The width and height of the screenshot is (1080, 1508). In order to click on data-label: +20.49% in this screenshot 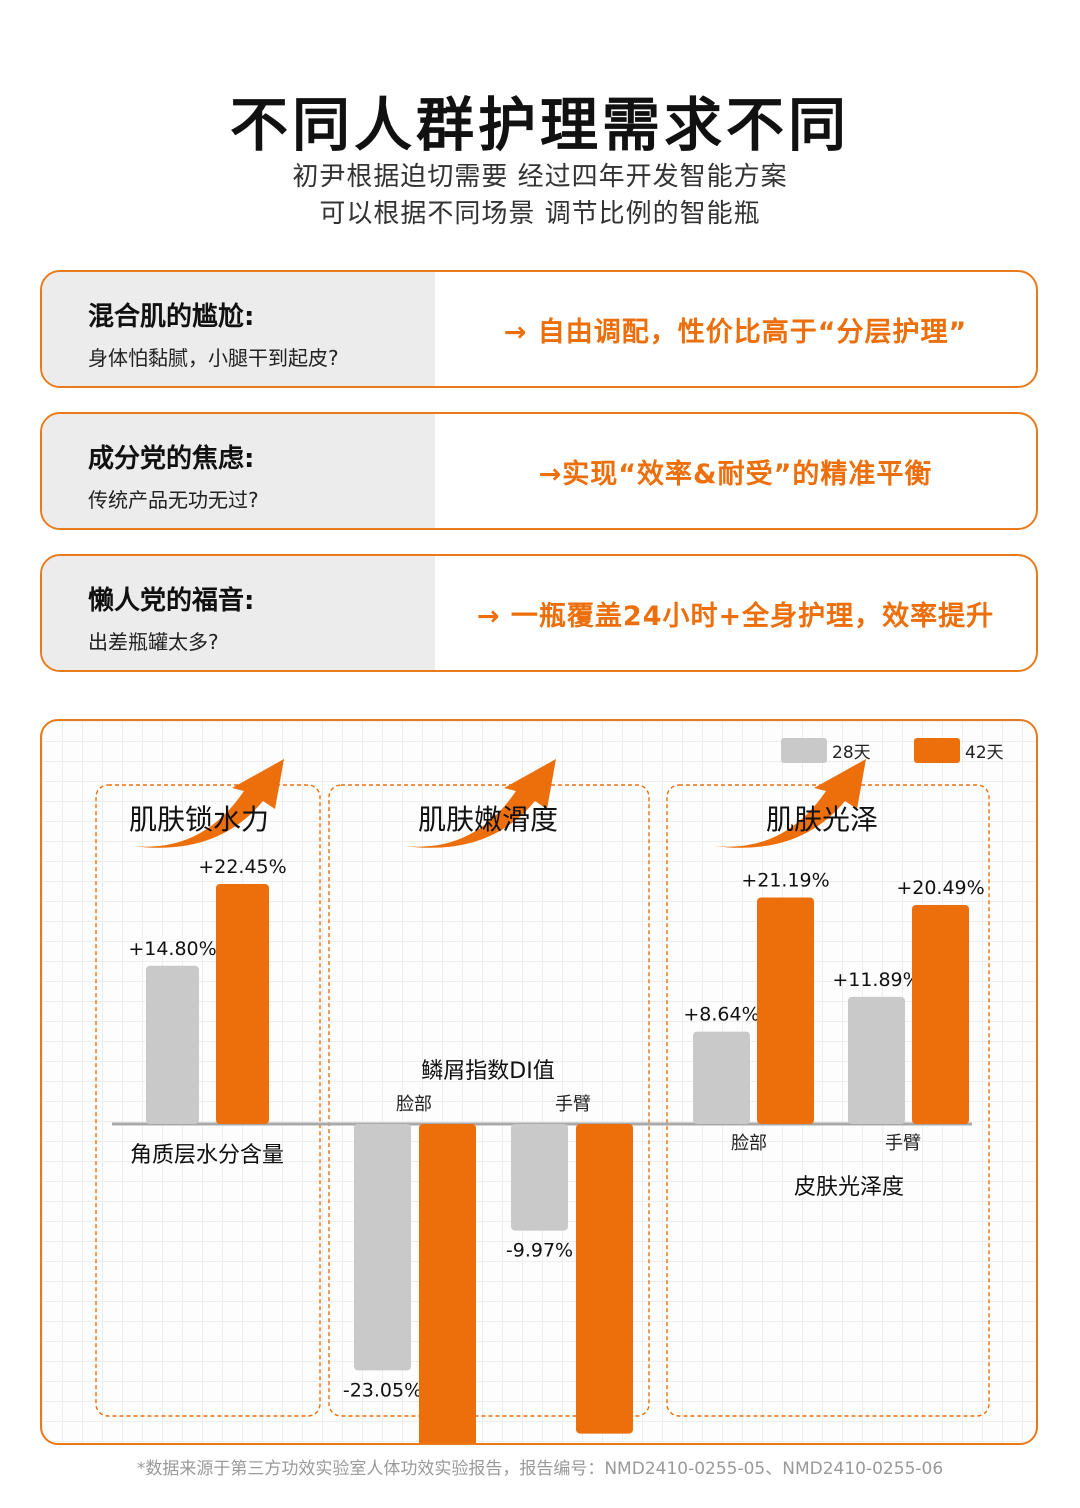, I will do `click(940, 888)`.